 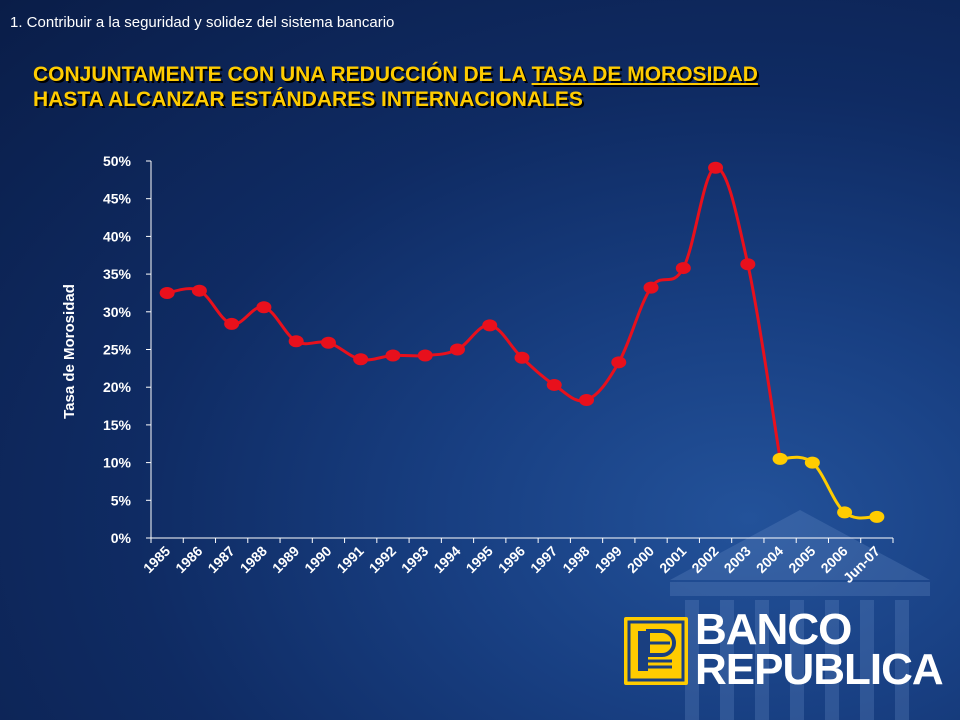 I want to click on x-tick-label: 1996, so click(x=511, y=559).